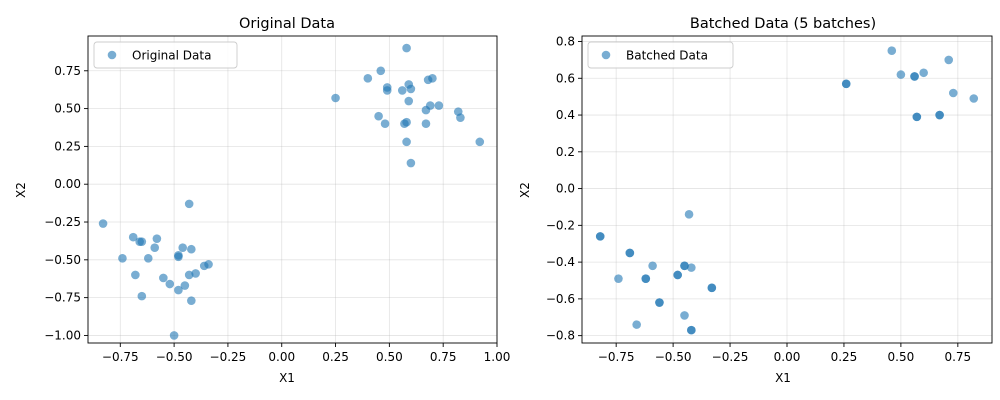 The image size is (1000, 400). I want to click on x-tick-label: −0.75, so click(120, 357).